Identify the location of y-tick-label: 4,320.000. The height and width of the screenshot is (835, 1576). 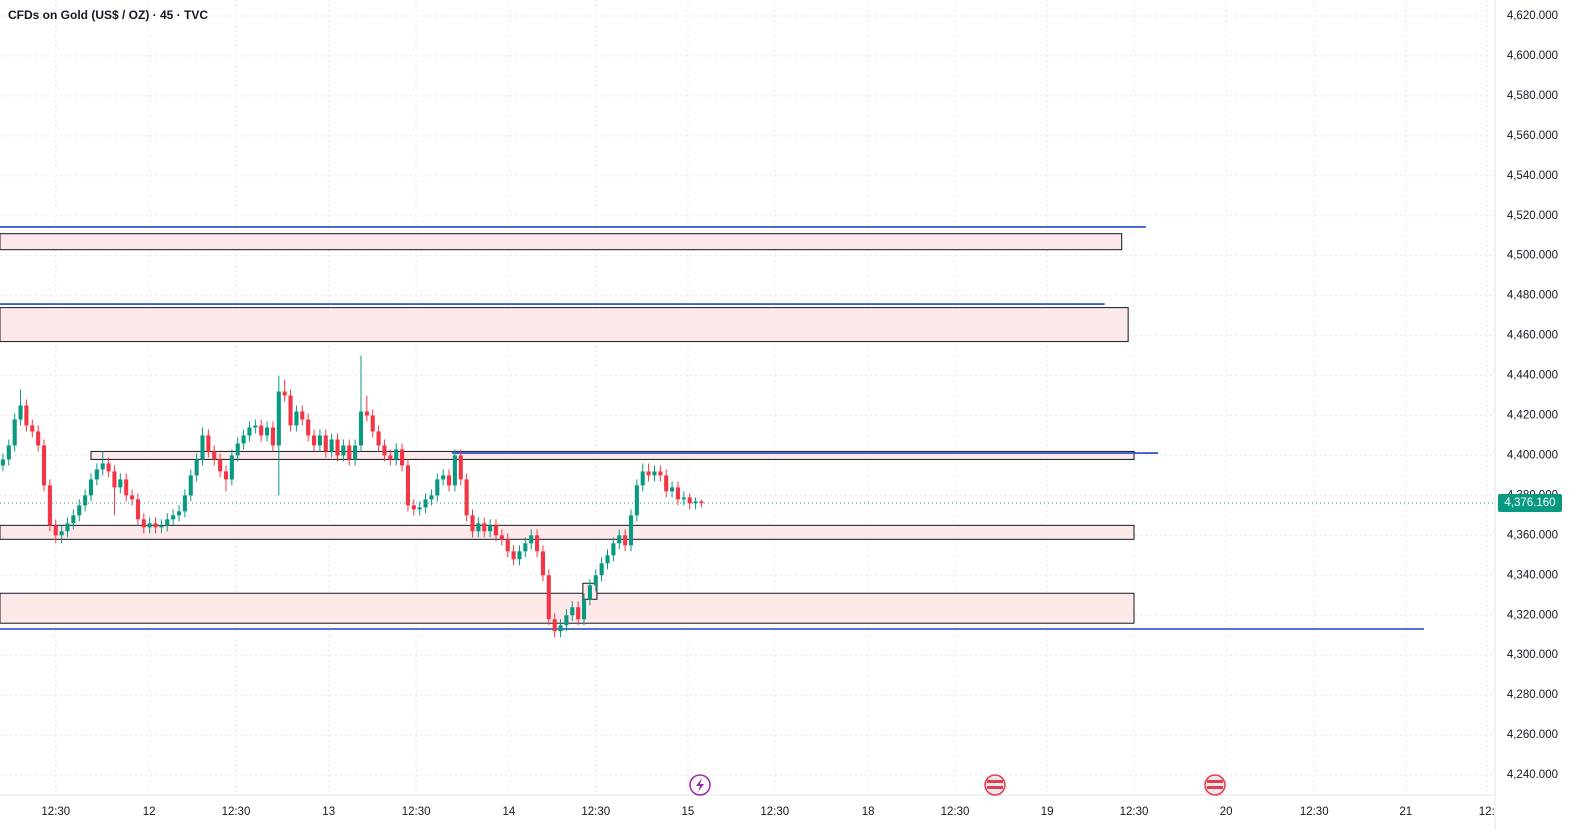
(1532, 615).